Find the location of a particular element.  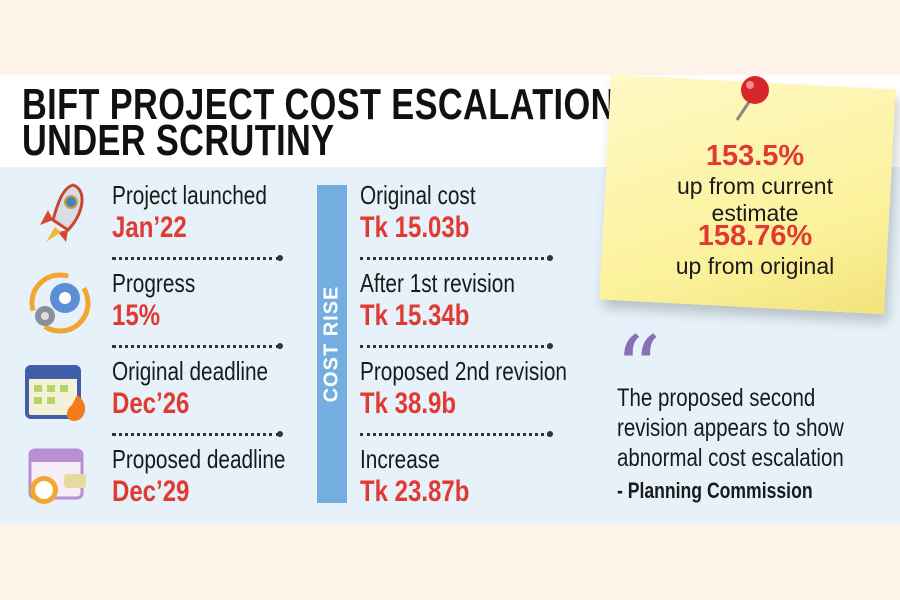

cost-item-increase: Increase Tk 23.87b is located at coordinates (428, 476).